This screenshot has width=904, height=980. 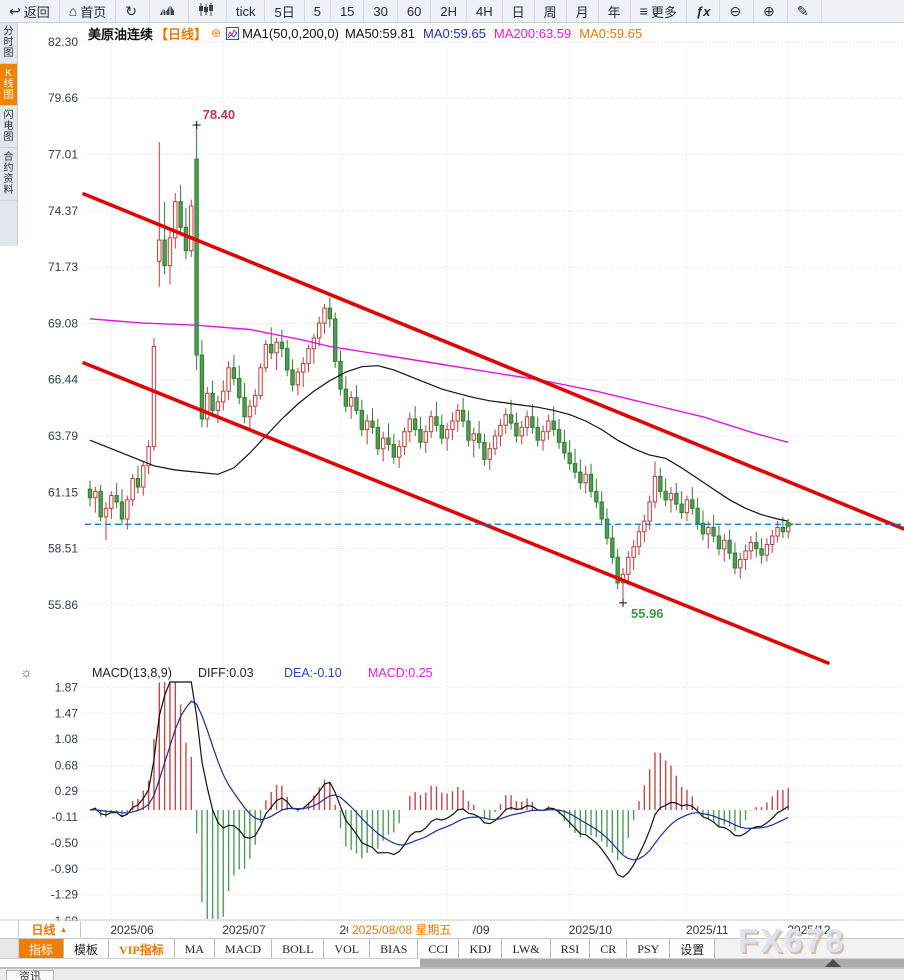 What do you see at coordinates (49, 929) in the screenshot?
I see `period-selector: 日线 ▲` at bounding box center [49, 929].